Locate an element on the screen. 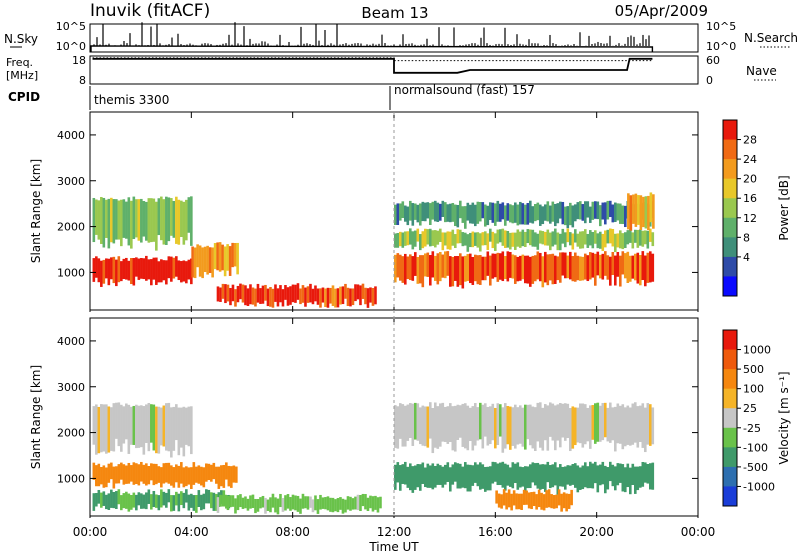 Image resolution: width=800 pixels, height=554 pixels. noise-level-line is located at coordinates (372, 48).